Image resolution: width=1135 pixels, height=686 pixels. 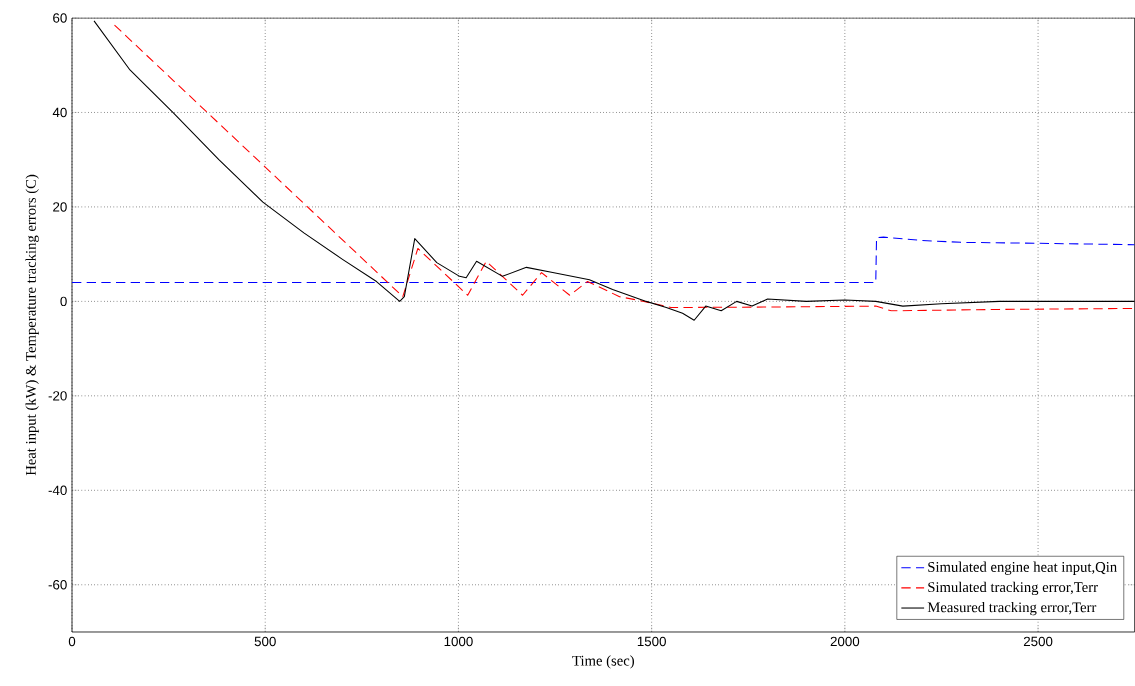 I want to click on x-tick-label: 2000, so click(x=845, y=641).